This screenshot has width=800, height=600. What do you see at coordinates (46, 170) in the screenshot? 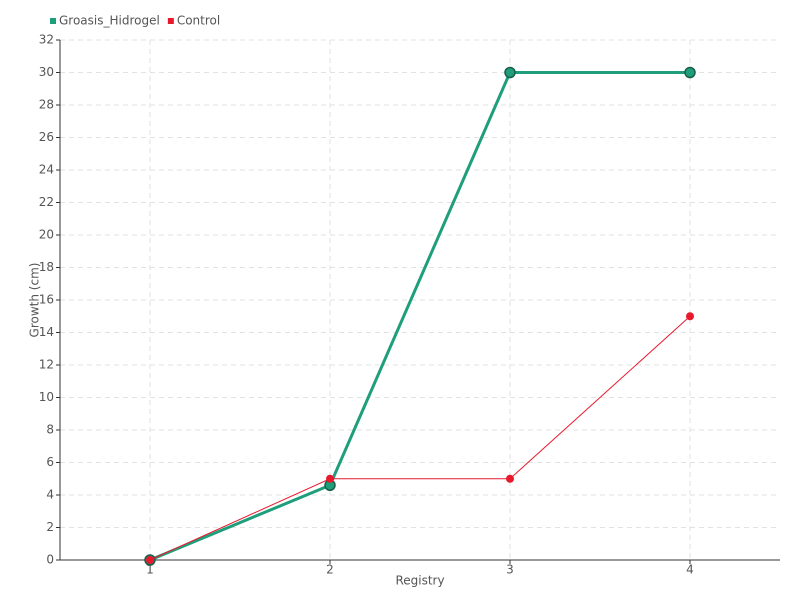
I see `y-tick-label: 24` at bounding box center [46, 170].